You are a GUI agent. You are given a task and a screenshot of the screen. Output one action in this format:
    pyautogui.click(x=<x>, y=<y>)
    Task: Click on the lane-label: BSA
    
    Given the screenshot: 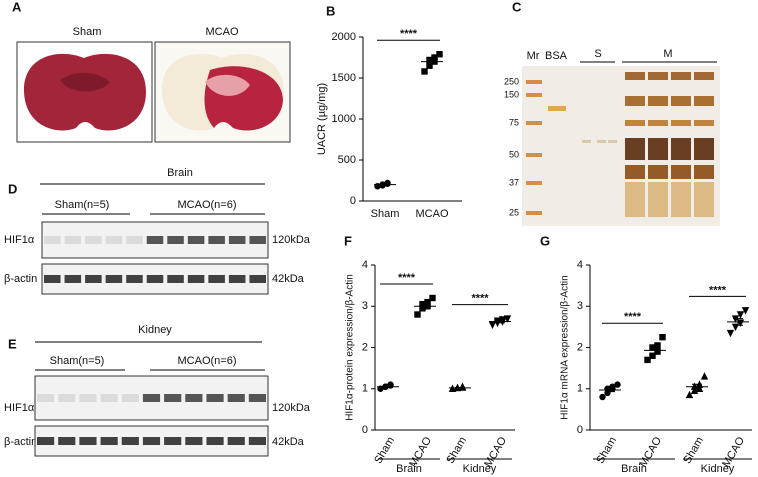 What is the action you would take?
    pyautogui.click(x=556, y=56)
    